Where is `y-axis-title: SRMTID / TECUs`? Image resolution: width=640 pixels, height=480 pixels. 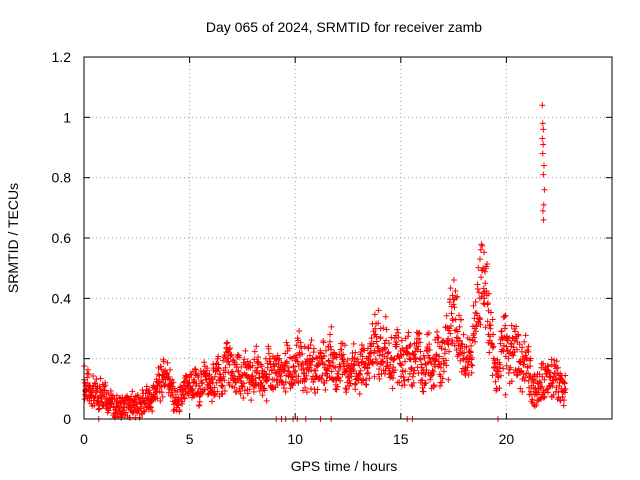
y-axis-title: SRMTID / TECUs is located at coordinates (13, 238).